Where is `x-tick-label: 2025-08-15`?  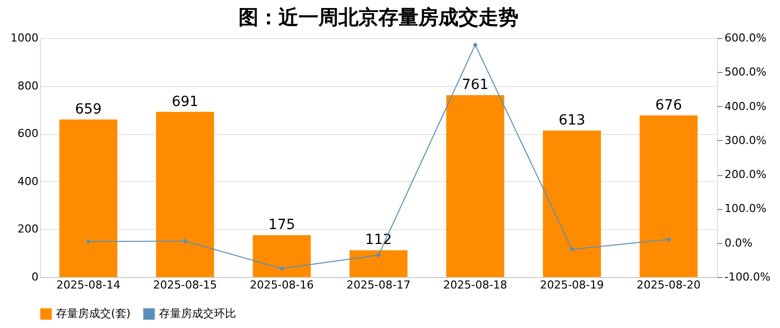 x-tick-label: 2025-08-15 is located at coordinates (185, 285).